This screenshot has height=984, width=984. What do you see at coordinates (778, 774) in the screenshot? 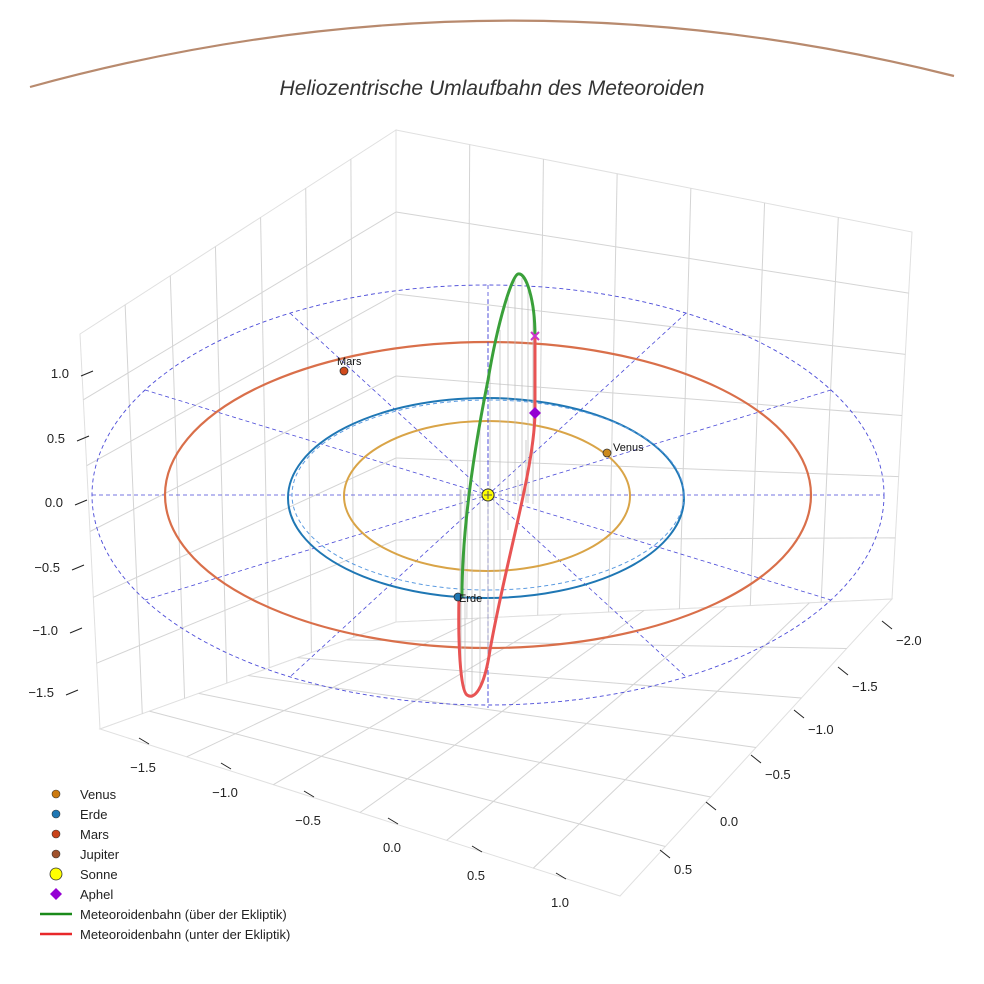
I see `x-tick-label: −0.5` at bounding box center [778, 774].